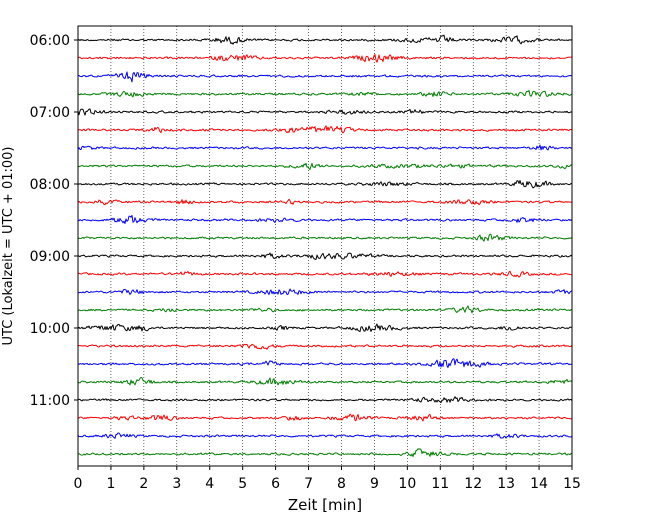 This screenshot has width=650, height=520. What do you see at coordinates (374, 484) in the screenshot?
I see `x-tick-label-9: 9` at bounding box center [374, 484].